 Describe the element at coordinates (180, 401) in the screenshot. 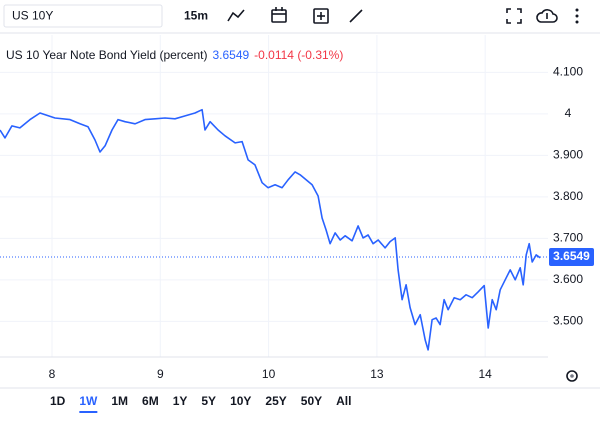

I see `range-button: 1Y` at that location.